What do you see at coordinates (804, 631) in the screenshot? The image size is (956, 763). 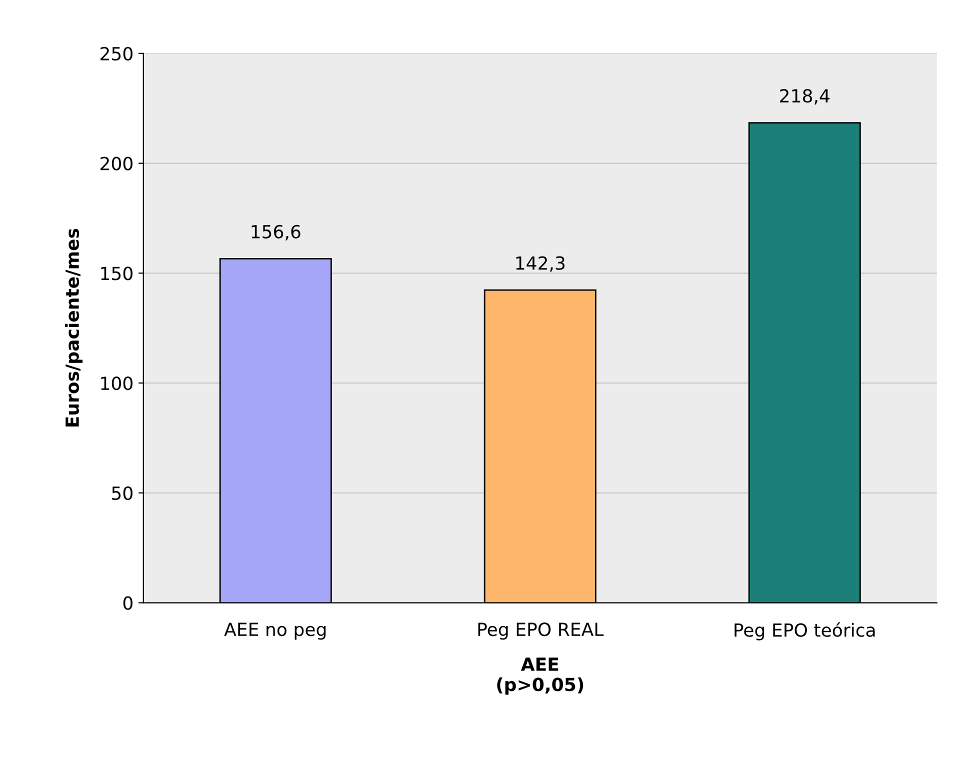 I see `x-tick-label: Peg EPO teórica` at bounding box center [804, 631].